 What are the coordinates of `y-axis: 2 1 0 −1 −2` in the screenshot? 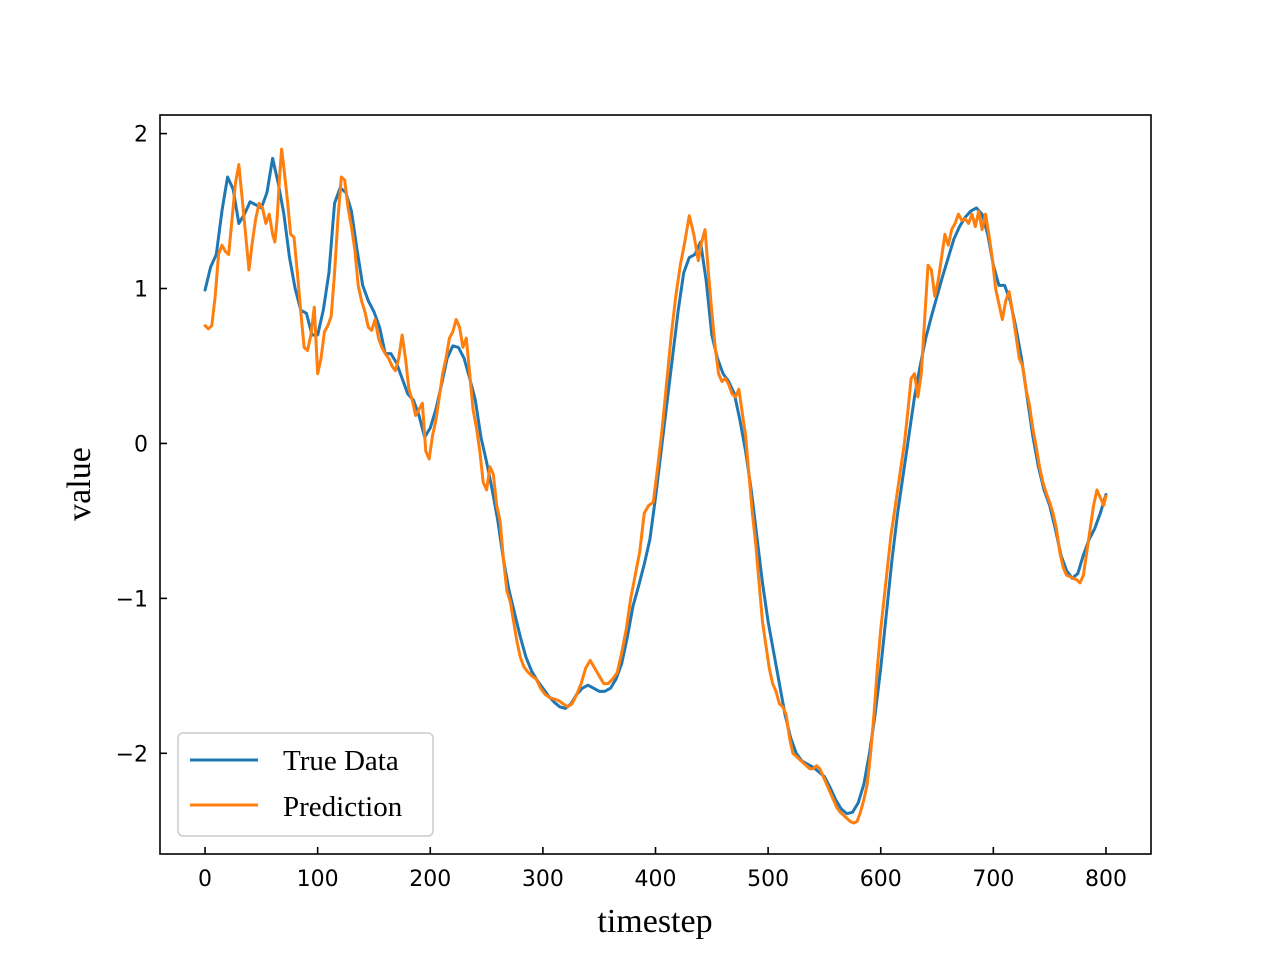 It's located at (141, 445).